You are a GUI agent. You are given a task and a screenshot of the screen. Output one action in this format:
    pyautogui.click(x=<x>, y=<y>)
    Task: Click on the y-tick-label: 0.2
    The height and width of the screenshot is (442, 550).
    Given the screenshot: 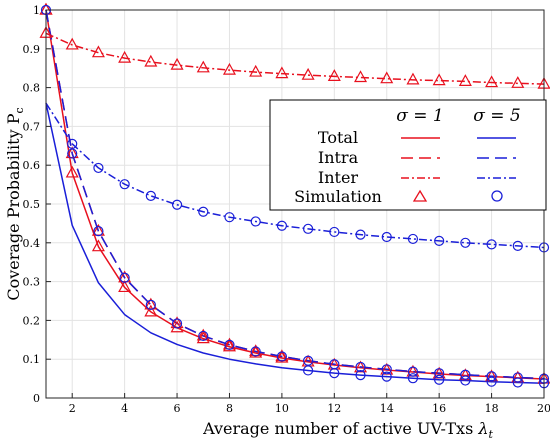 What is the action you would take?
    pyautogui.click(x=32, y=320)
    